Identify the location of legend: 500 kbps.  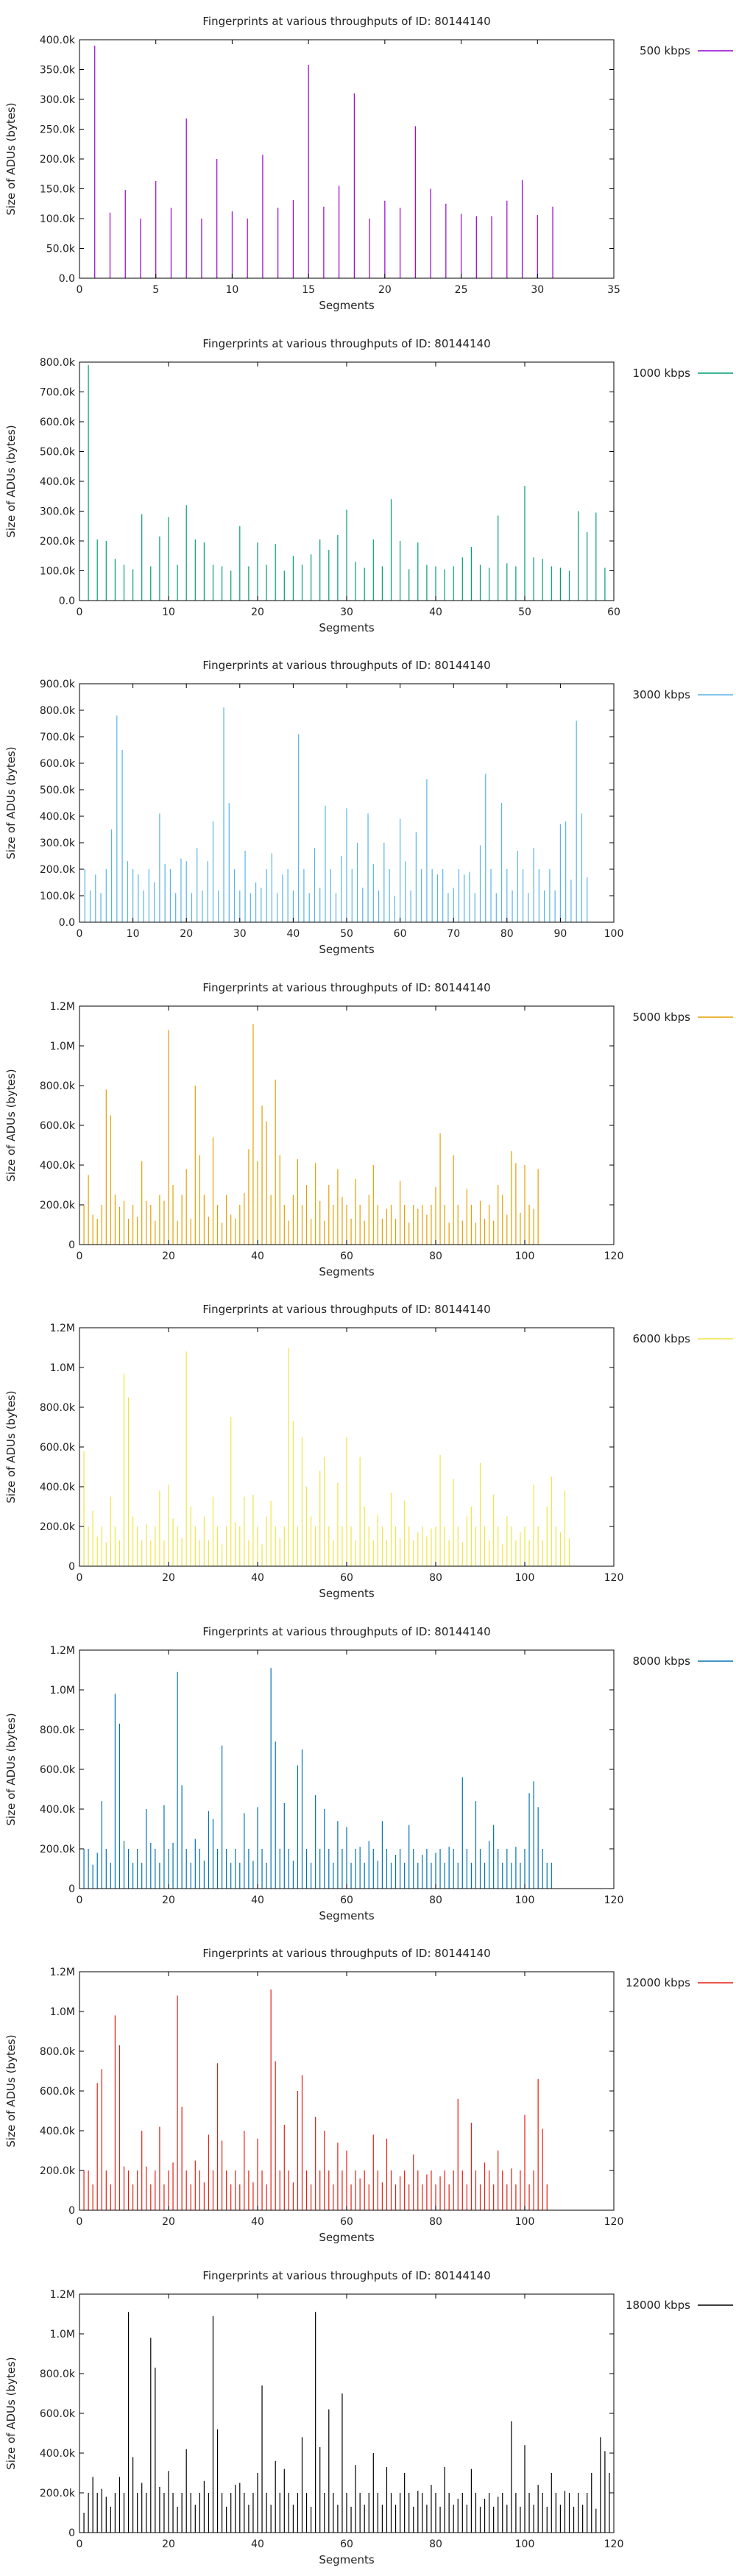
(686, 50).